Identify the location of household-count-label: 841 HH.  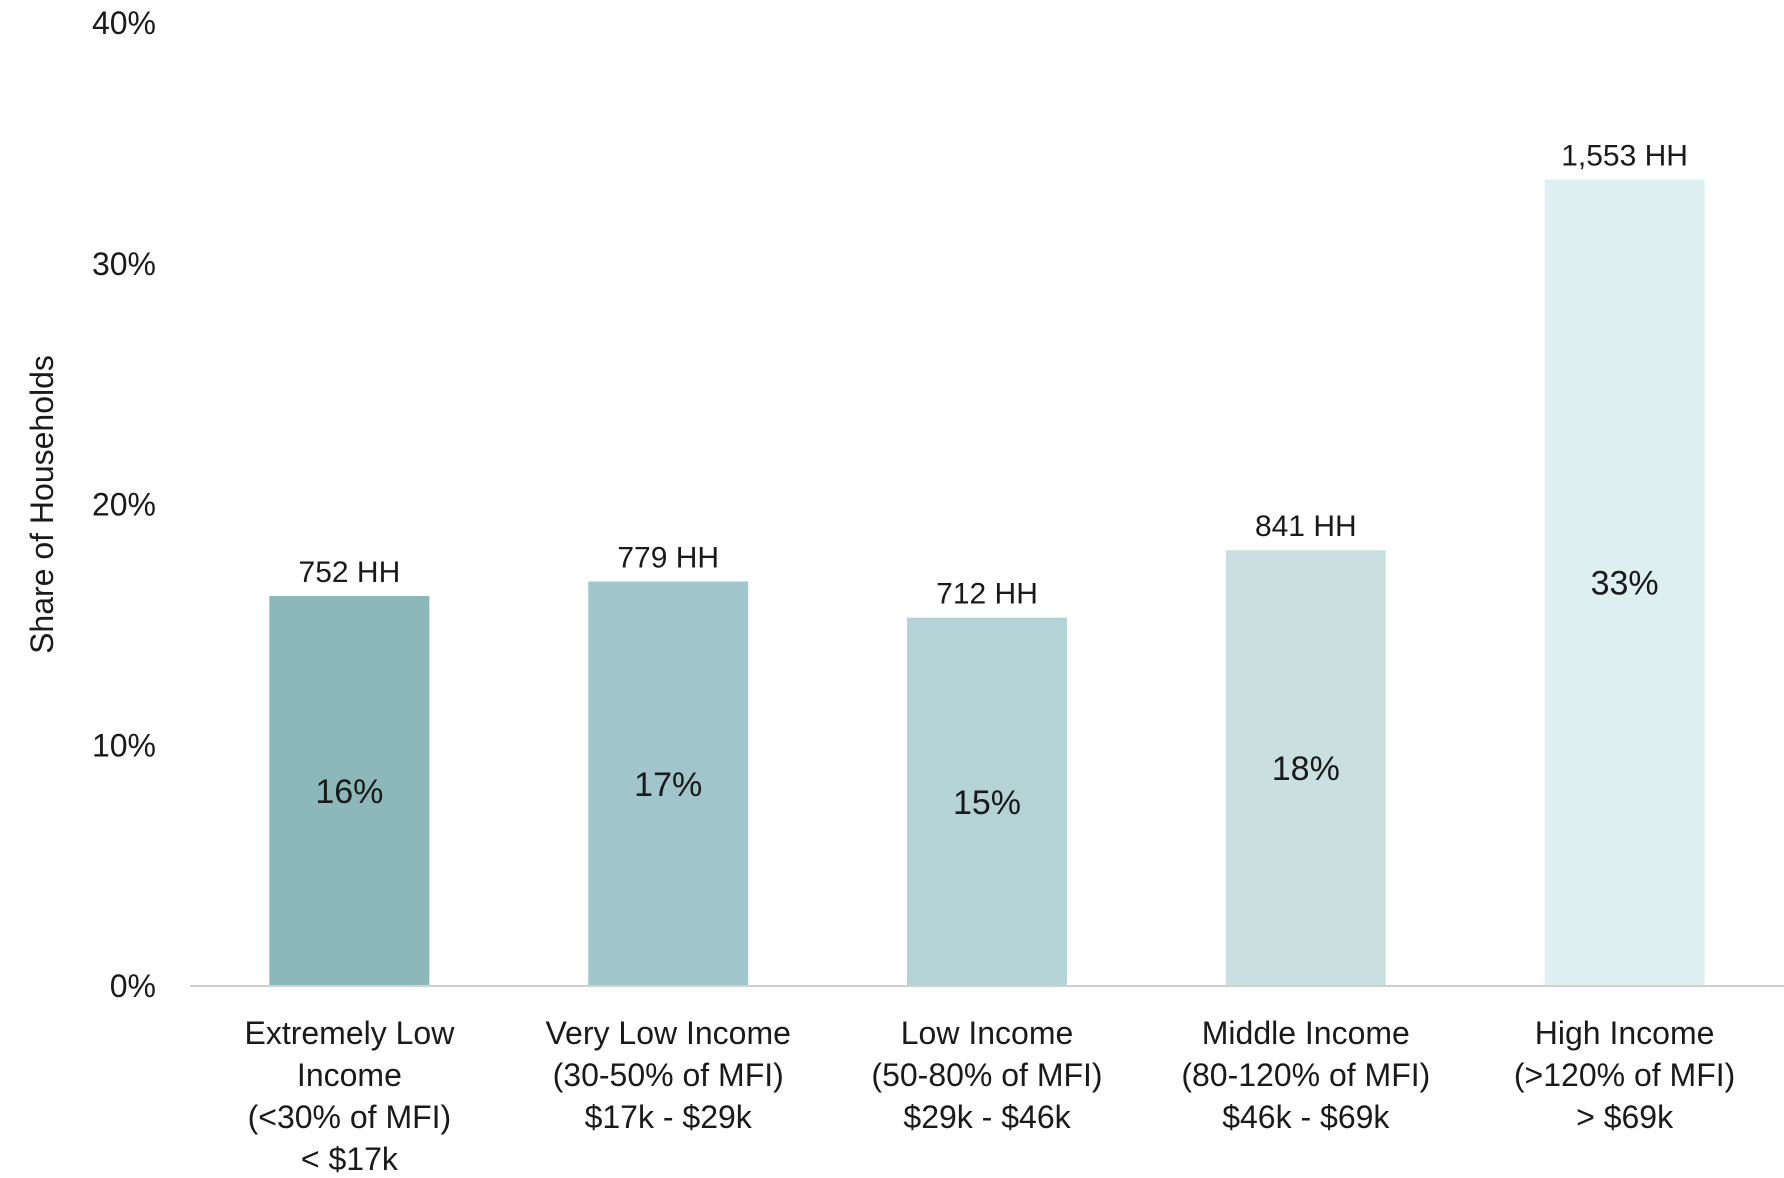
(1306, 526).